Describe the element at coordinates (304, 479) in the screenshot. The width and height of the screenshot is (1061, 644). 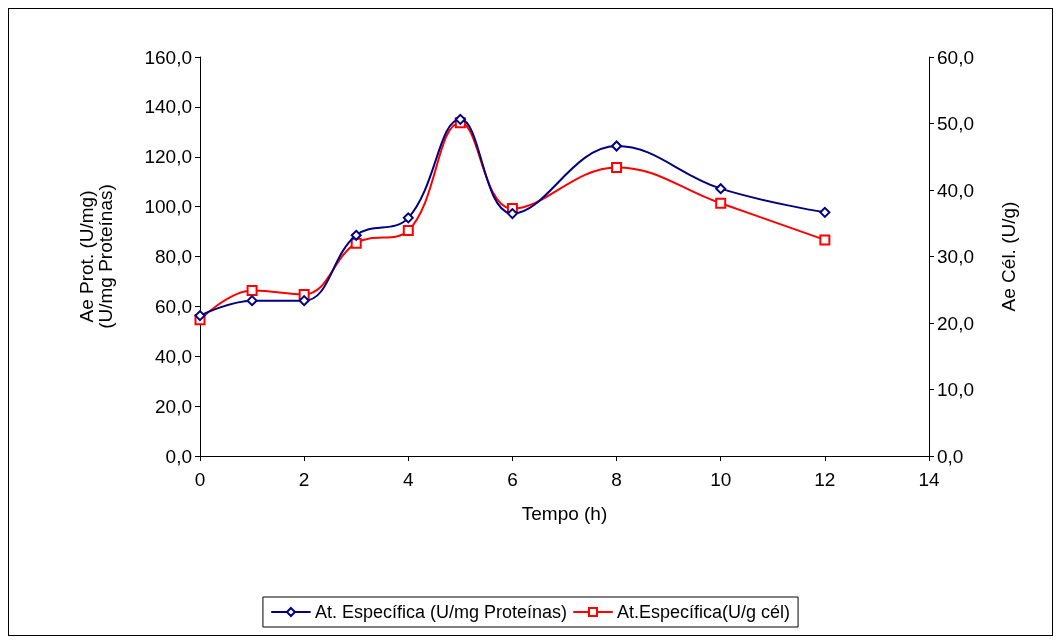
I see `x-tick-label: 2` at that location.